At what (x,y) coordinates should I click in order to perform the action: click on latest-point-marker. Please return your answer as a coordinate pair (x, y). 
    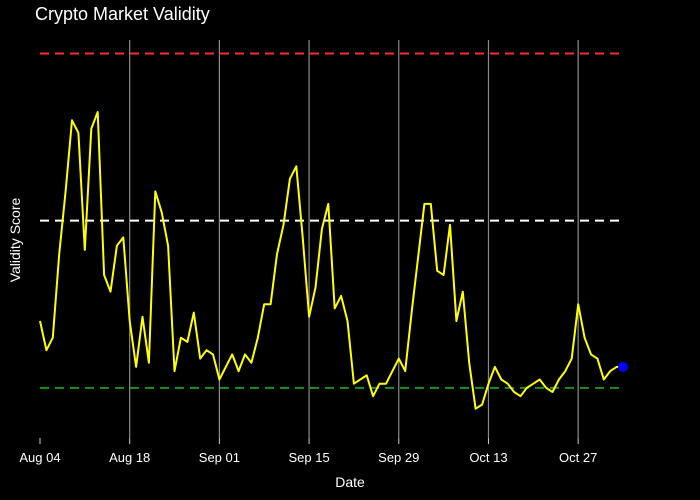
    Looking at the image, I should click on (623, 366).